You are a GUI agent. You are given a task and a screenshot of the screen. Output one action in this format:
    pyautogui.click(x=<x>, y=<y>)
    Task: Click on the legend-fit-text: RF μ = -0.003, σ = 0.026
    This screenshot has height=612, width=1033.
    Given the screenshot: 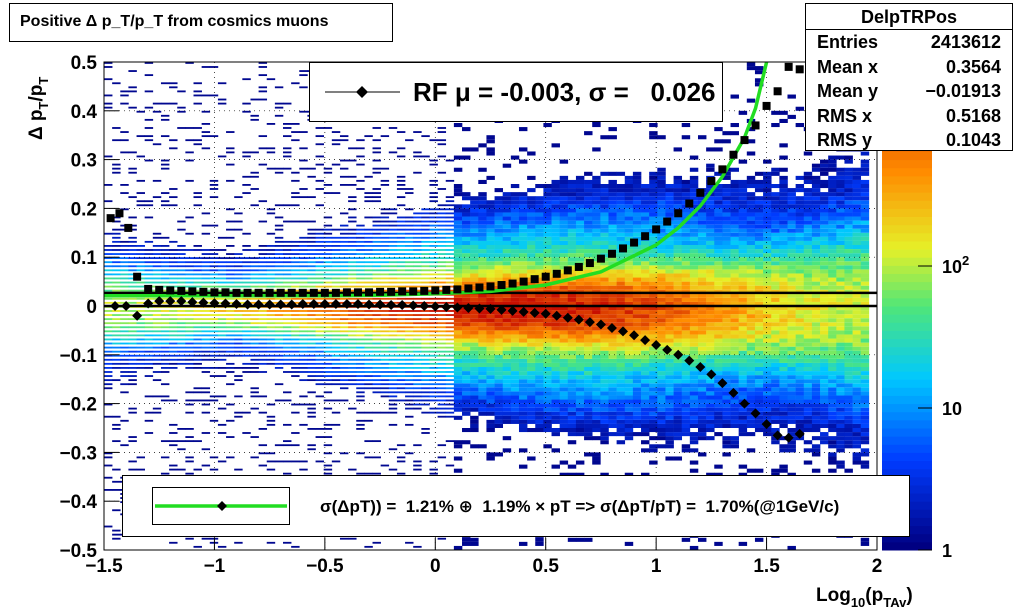 What is the action you would take?
    pyautogui.click(x=564, y=92)
    